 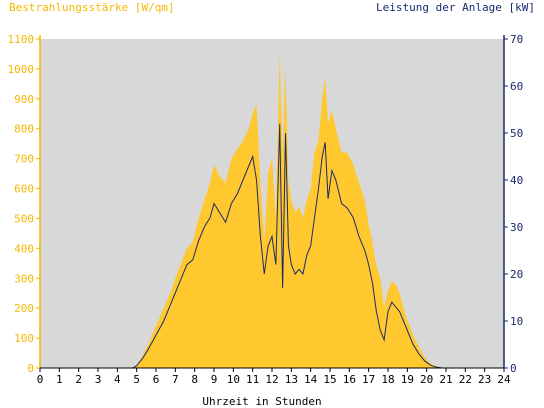 I want to click on x-tick-label: 17, so click(x=368, y=379).